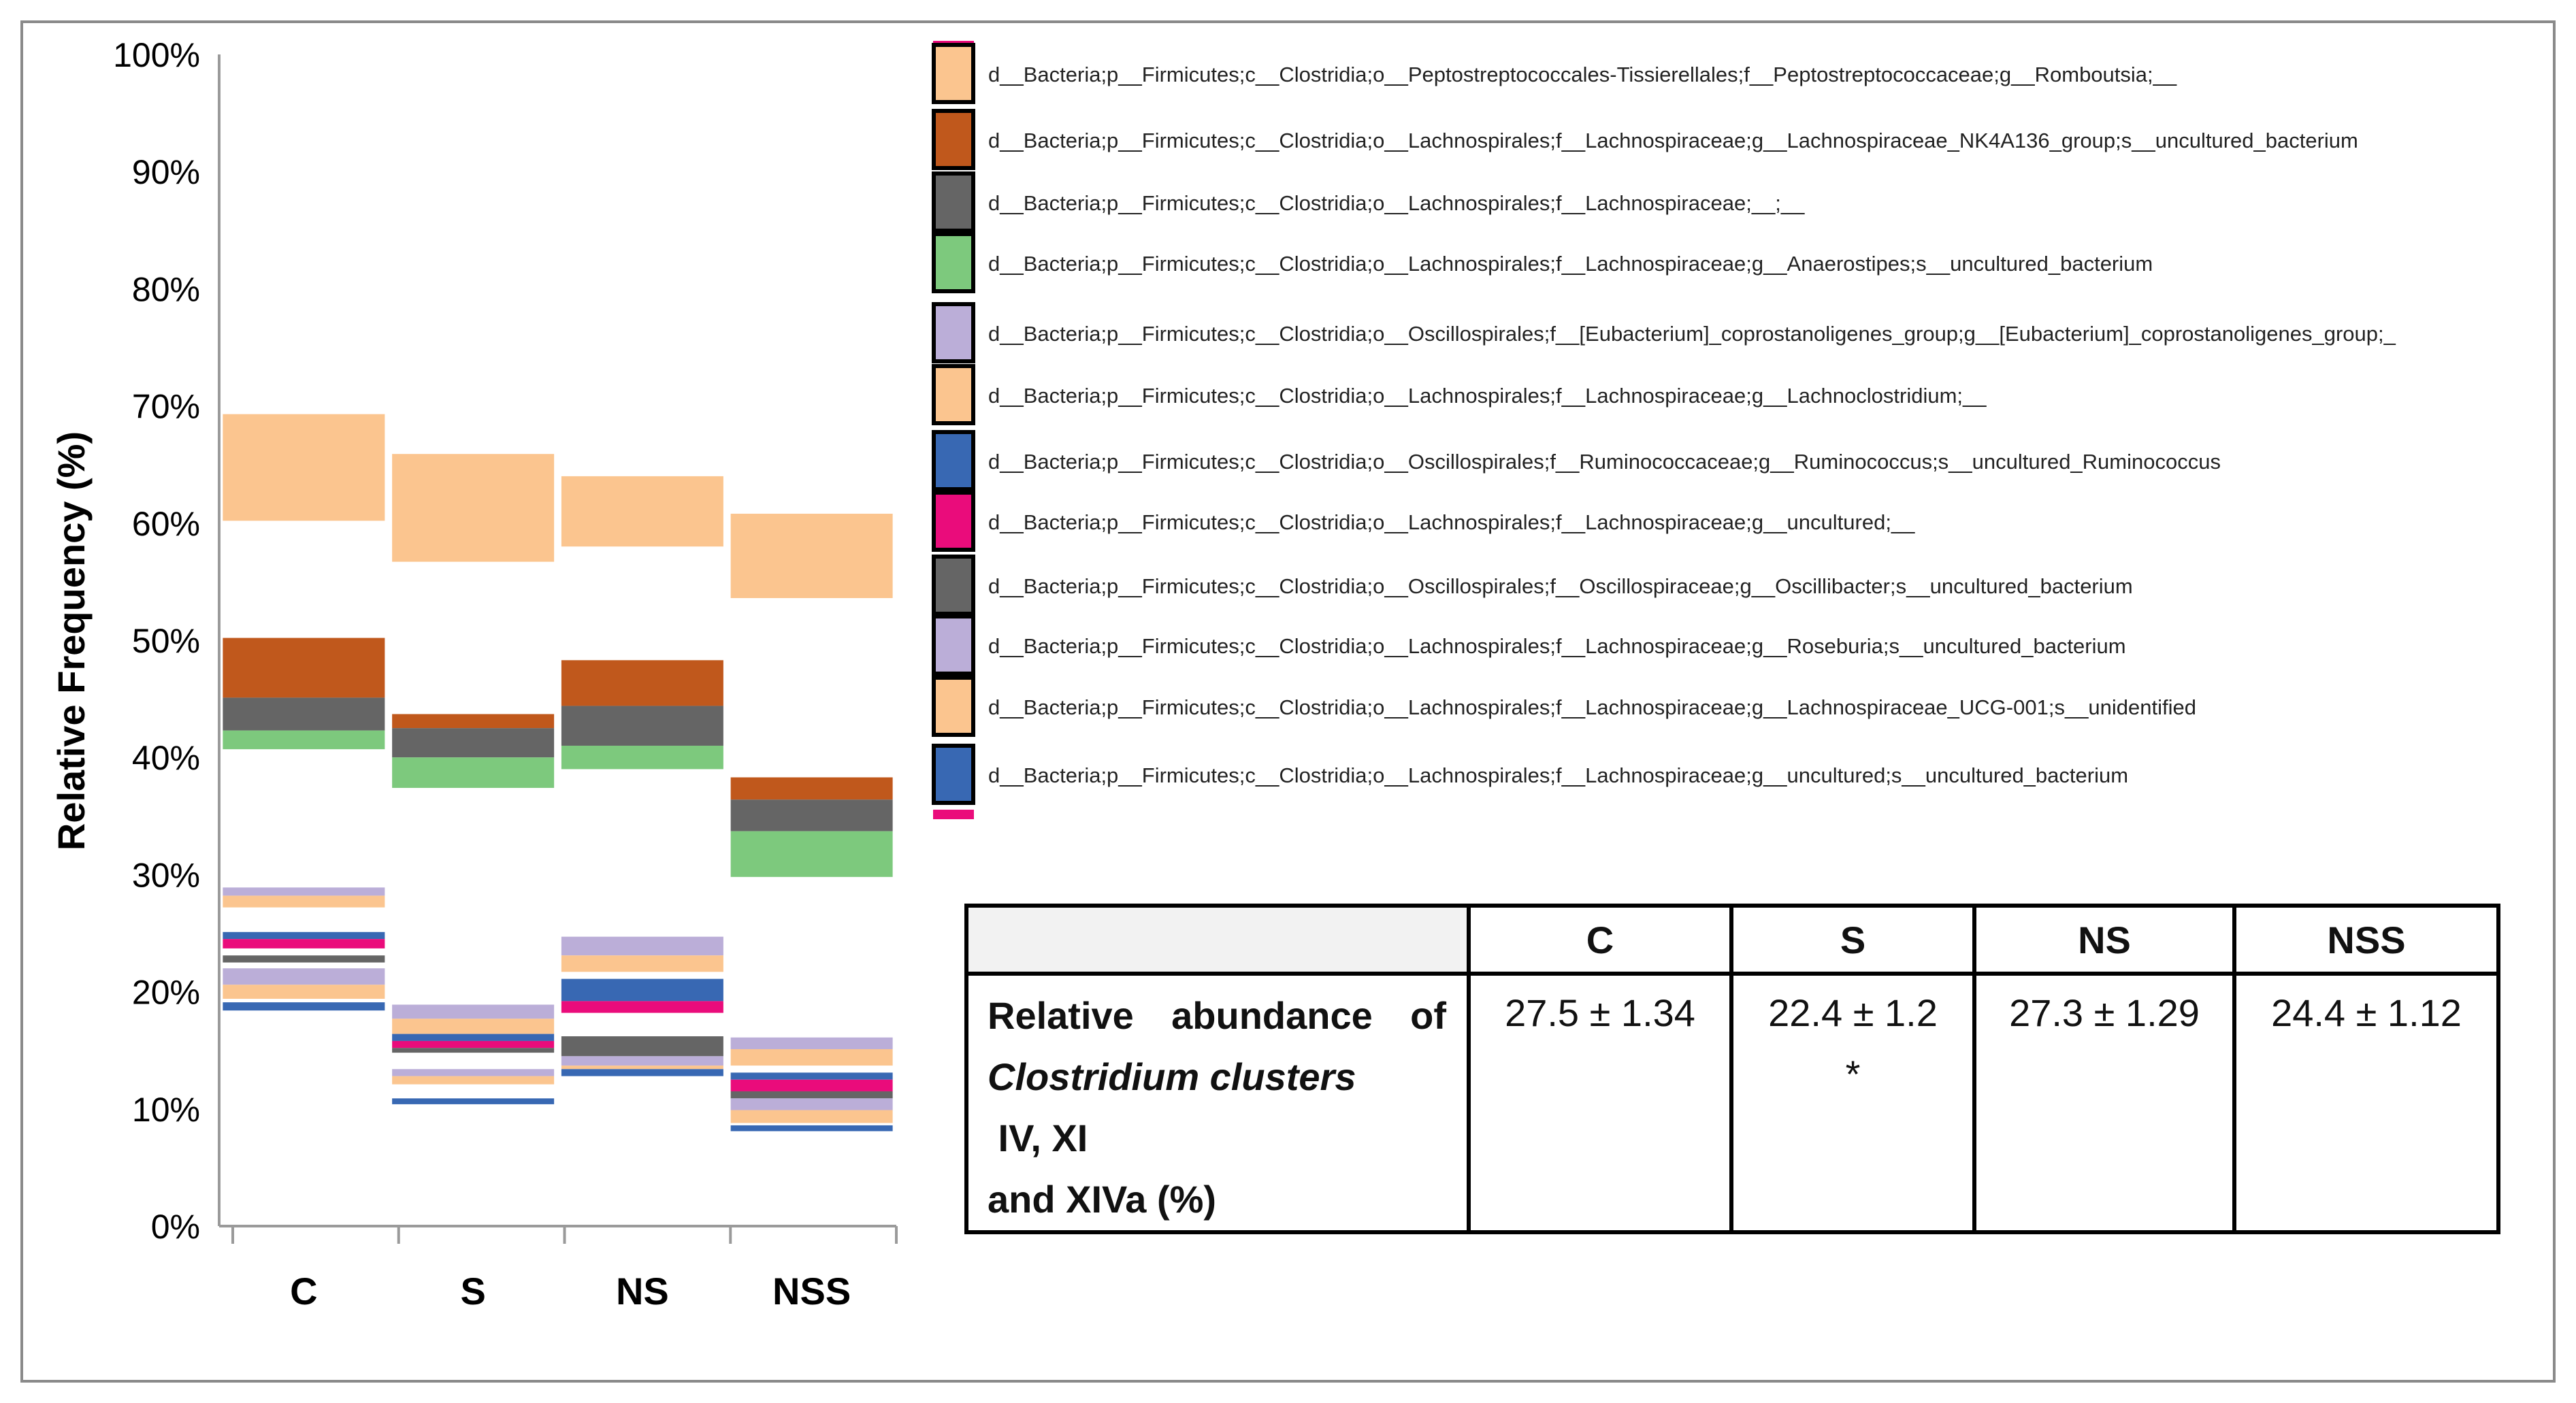  Describe the element at coordinates (1852, 940) in the screenshot. I see `table-header-cell: S` at that location.